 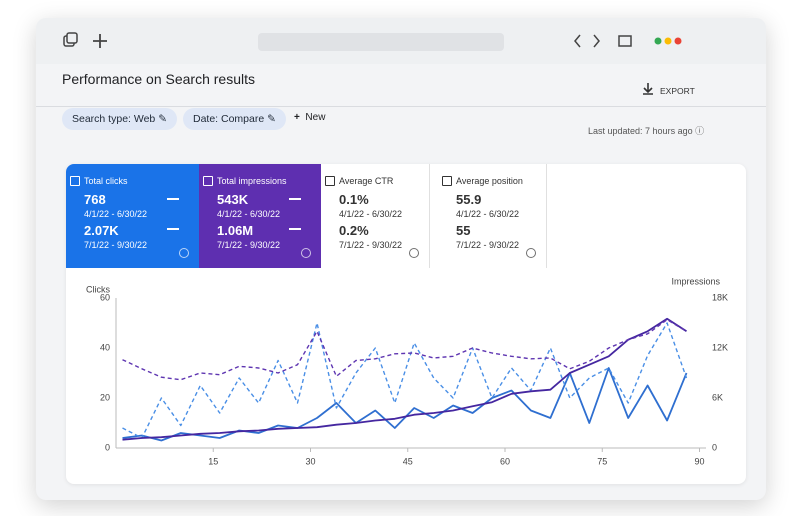 I want to click on y2-tick-label: 0, so click(x=714, y=447).